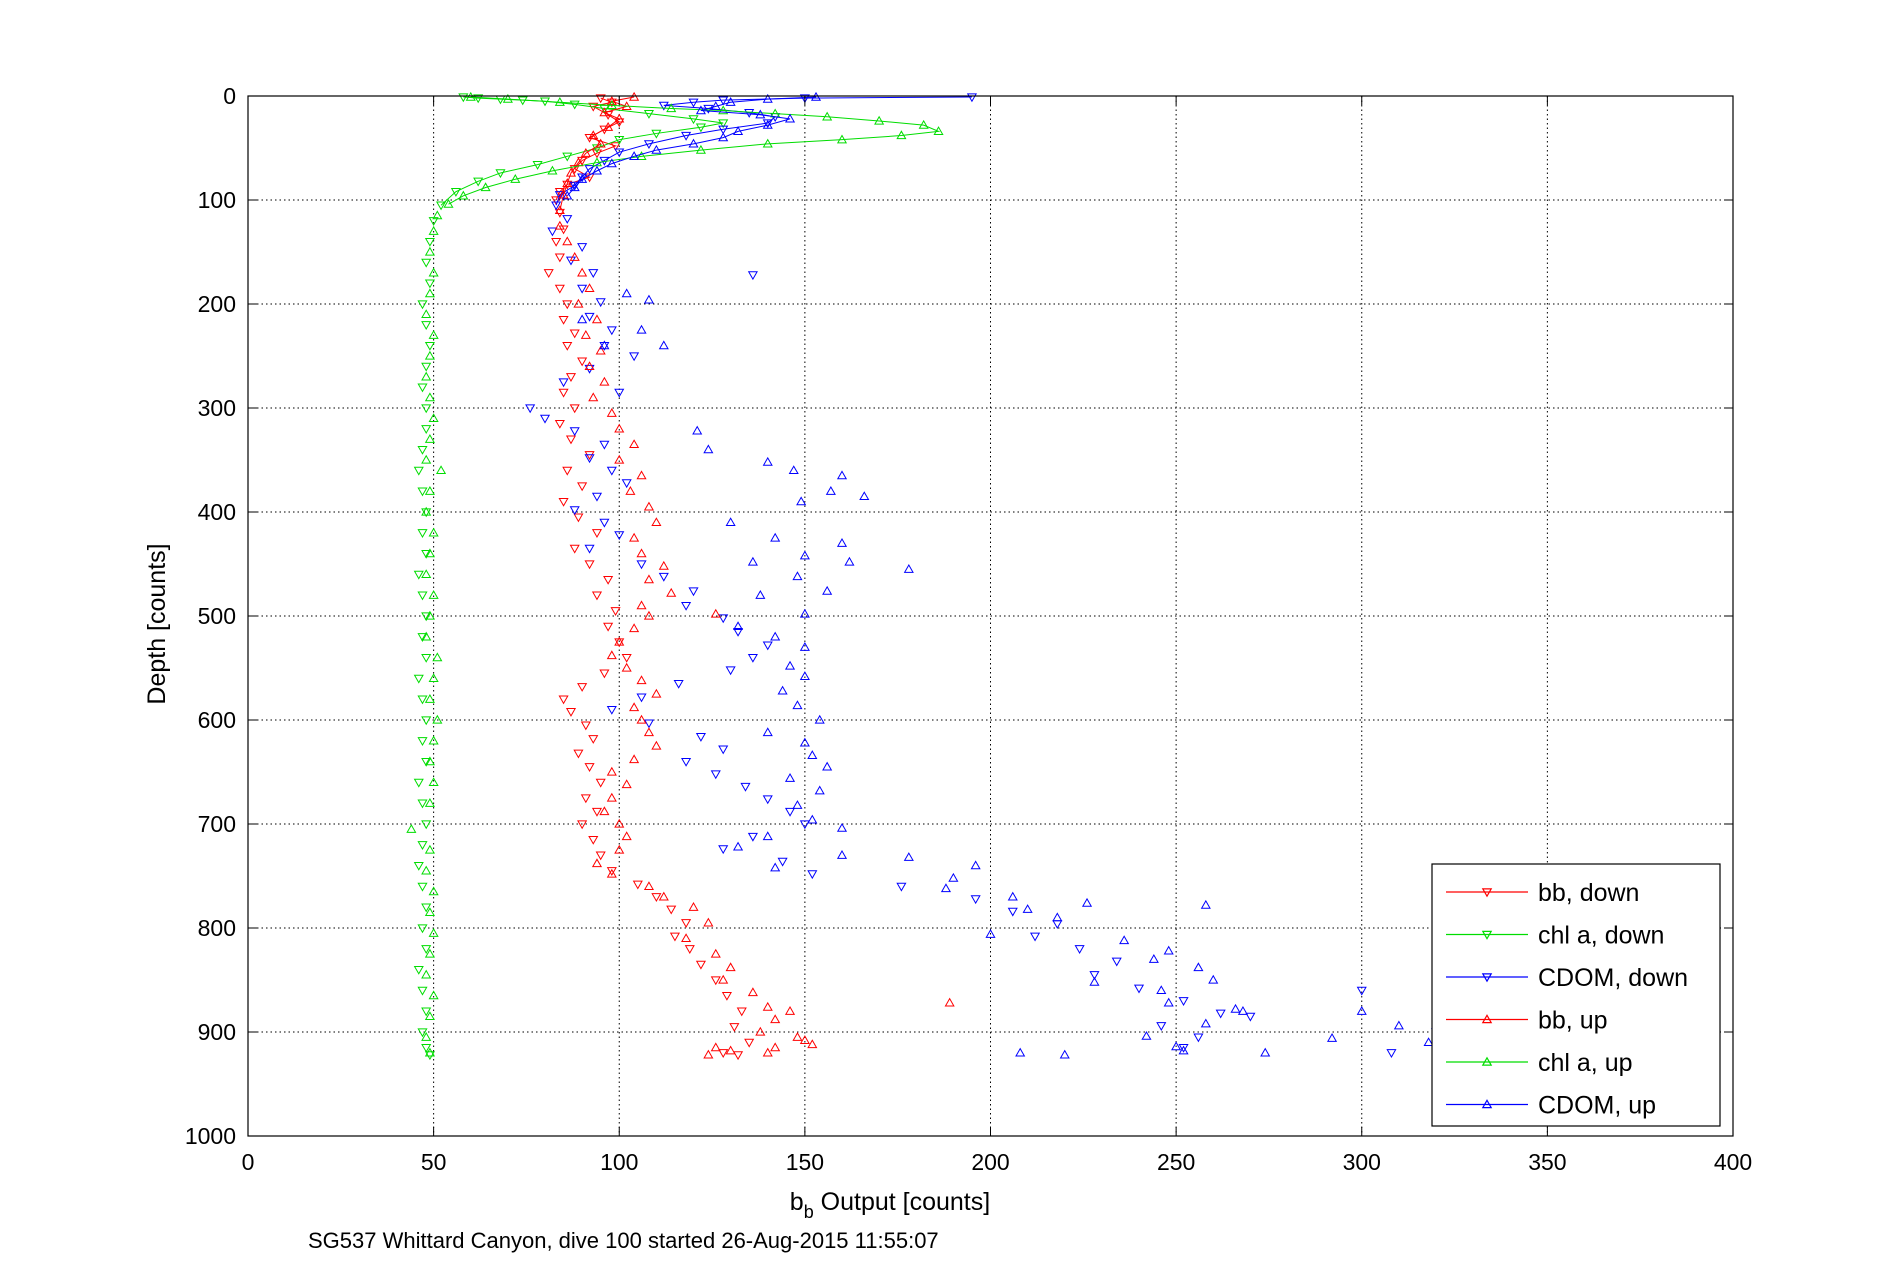 The image size is (1891, 1262). I want to click on legend-label: CDOM, up, so click(1597, 1106).